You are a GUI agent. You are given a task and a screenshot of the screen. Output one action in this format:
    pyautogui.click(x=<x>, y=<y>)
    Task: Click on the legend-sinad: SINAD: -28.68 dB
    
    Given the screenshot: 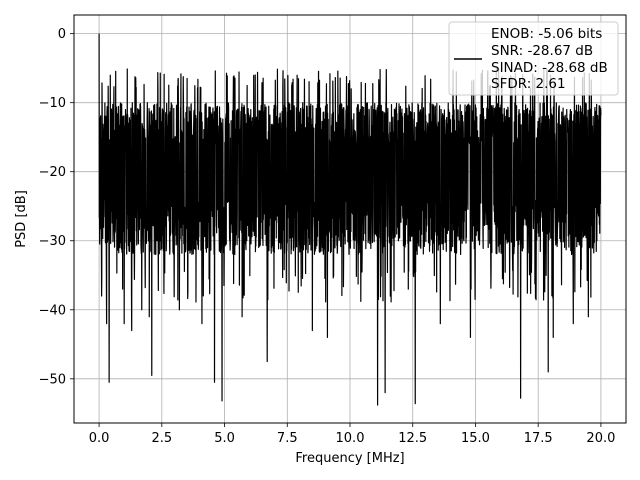 What is the action you would take?
    pyautogui.click(x=549, y=68)
    